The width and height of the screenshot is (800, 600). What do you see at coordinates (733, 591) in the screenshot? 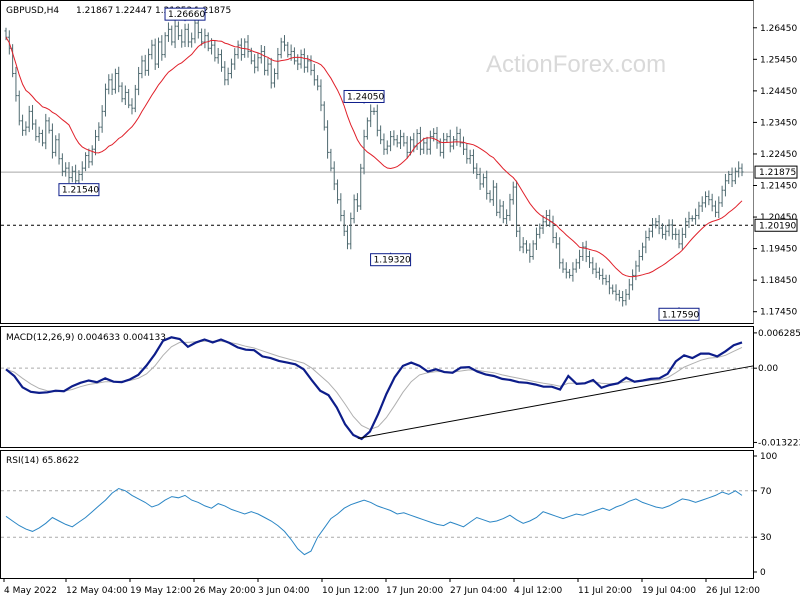
I see `time-tick-label: 26 Jul 12:00` at bounding box center [733, 591].